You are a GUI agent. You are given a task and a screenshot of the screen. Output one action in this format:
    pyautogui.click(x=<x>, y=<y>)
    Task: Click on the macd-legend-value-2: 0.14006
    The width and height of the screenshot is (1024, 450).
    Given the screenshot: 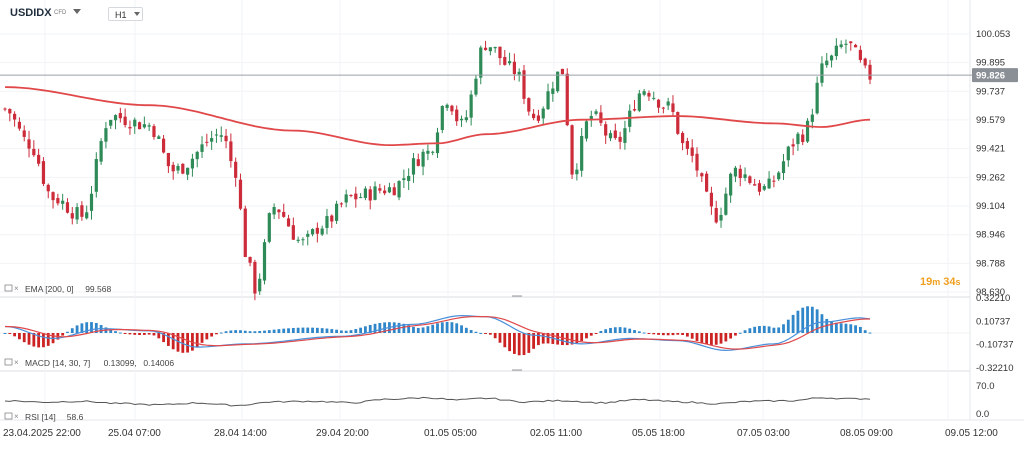 What is the action you would take?
    pyautogui.click(x=158, y=363)
    